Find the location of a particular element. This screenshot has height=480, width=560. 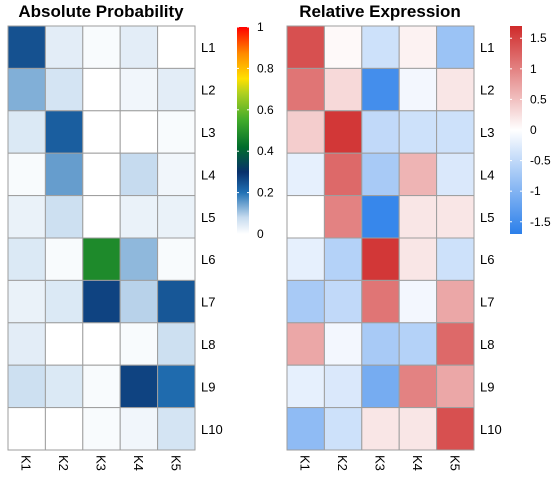

row-label: L3 is located at coordinates (487, 132).